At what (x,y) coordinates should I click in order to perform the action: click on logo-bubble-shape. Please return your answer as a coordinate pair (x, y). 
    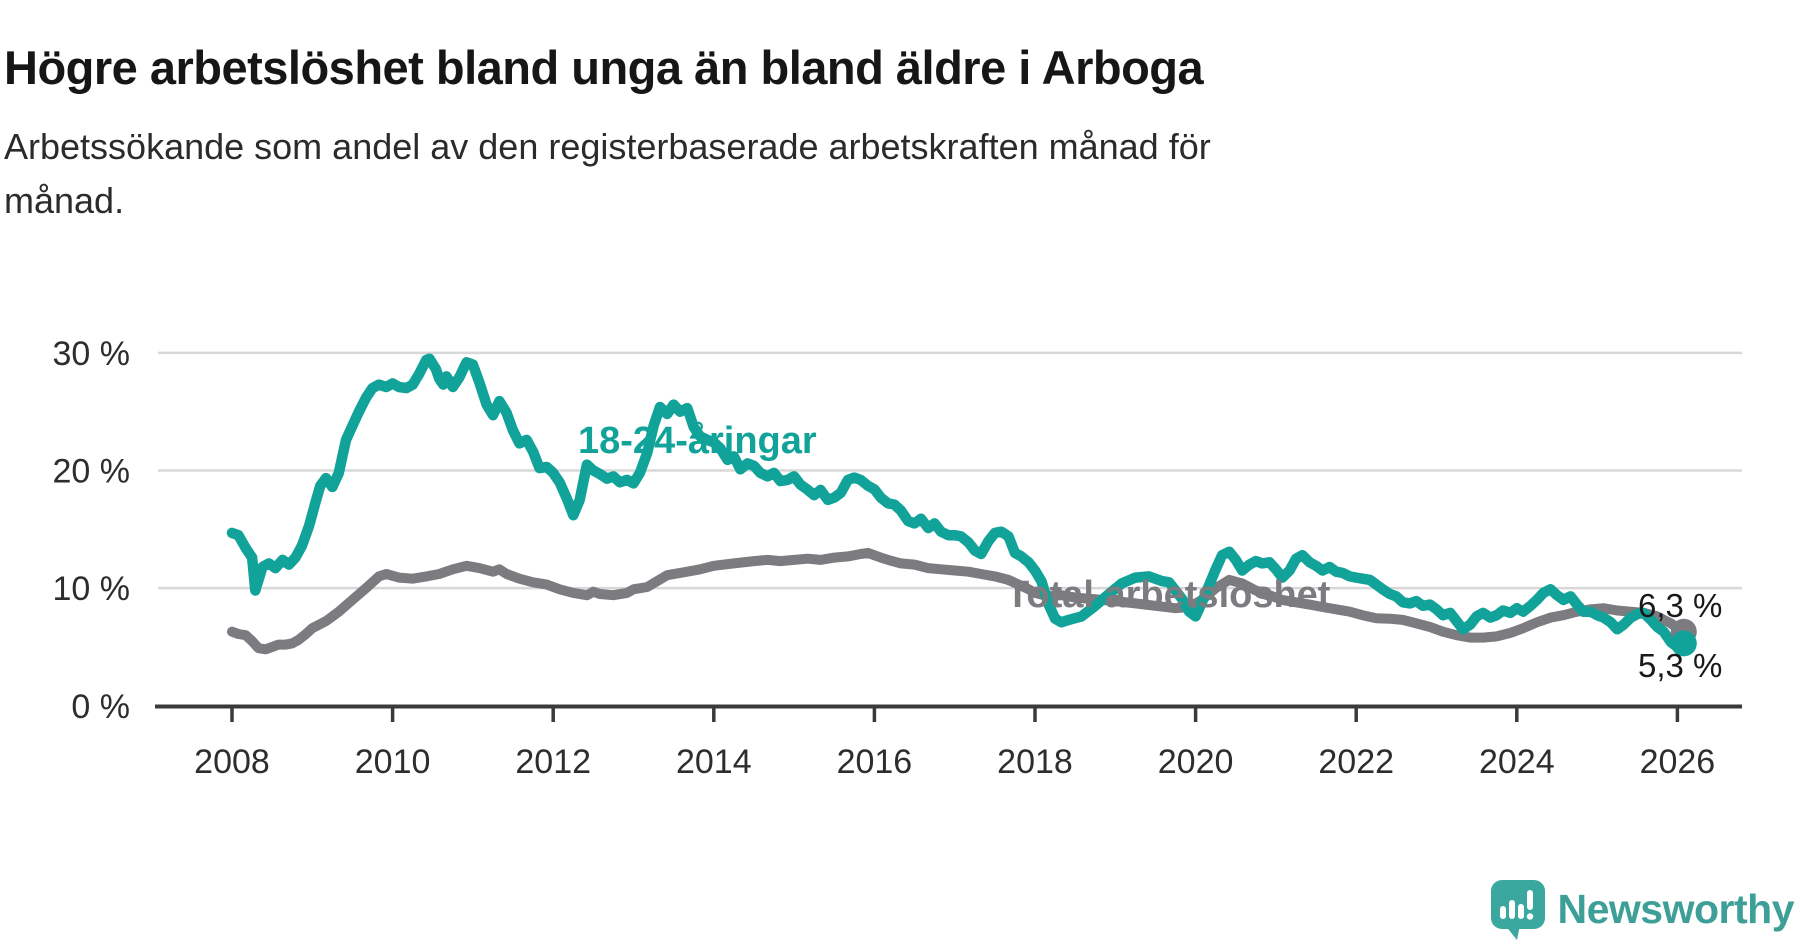
    Looking at the image, I should click on (1517, 904).